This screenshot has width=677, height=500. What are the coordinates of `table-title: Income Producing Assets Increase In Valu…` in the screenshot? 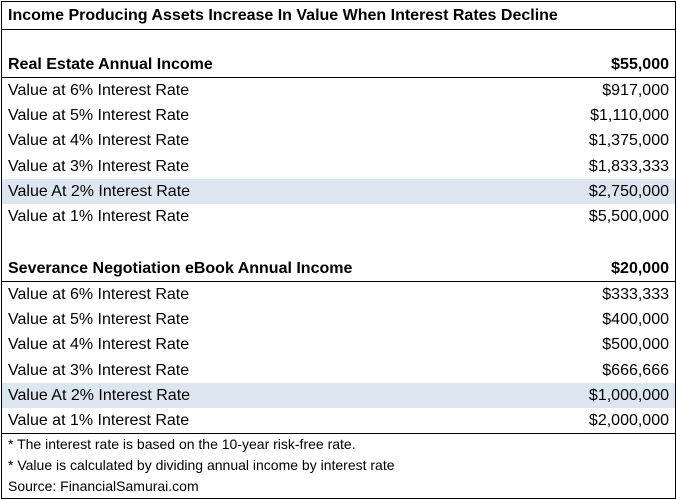 It's located at (338, 16).